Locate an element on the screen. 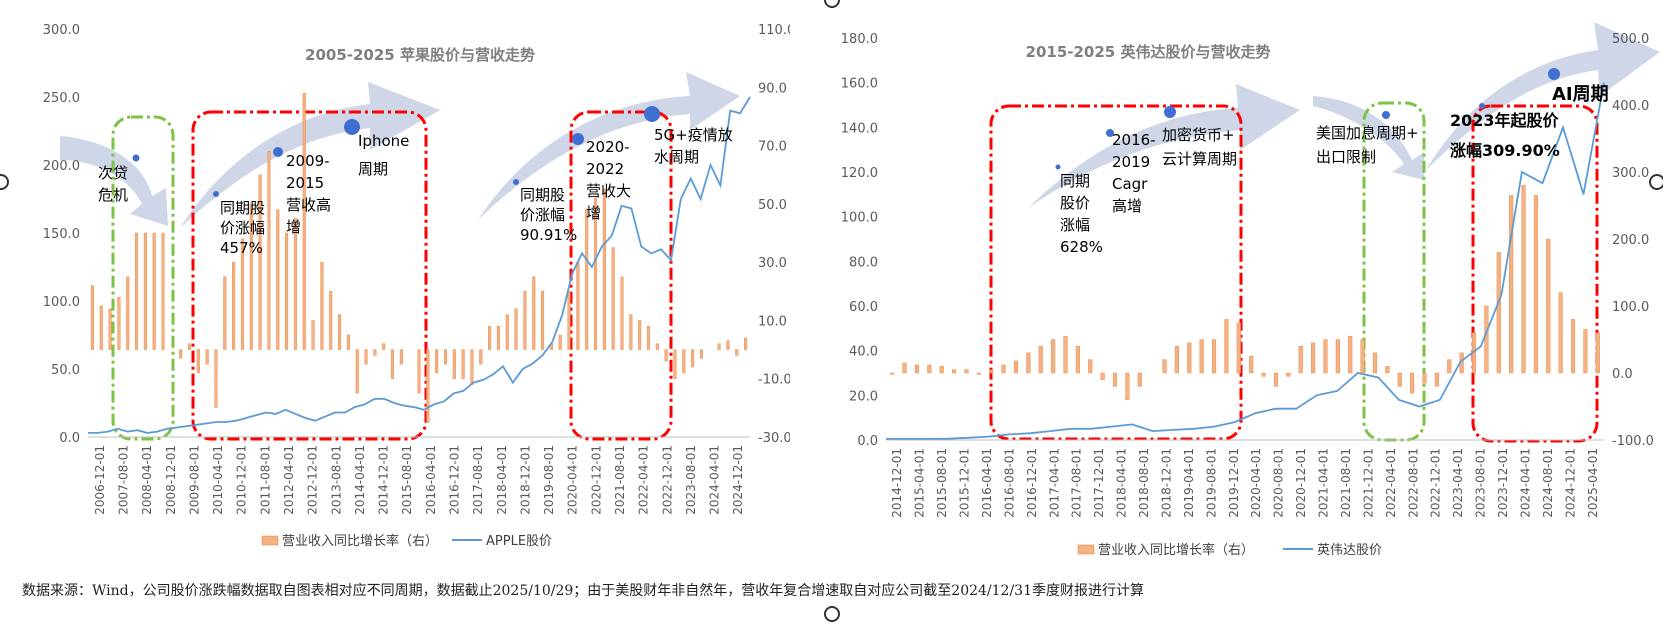  annotation-text-line: 股价 is located at coordinates (1075, 203).